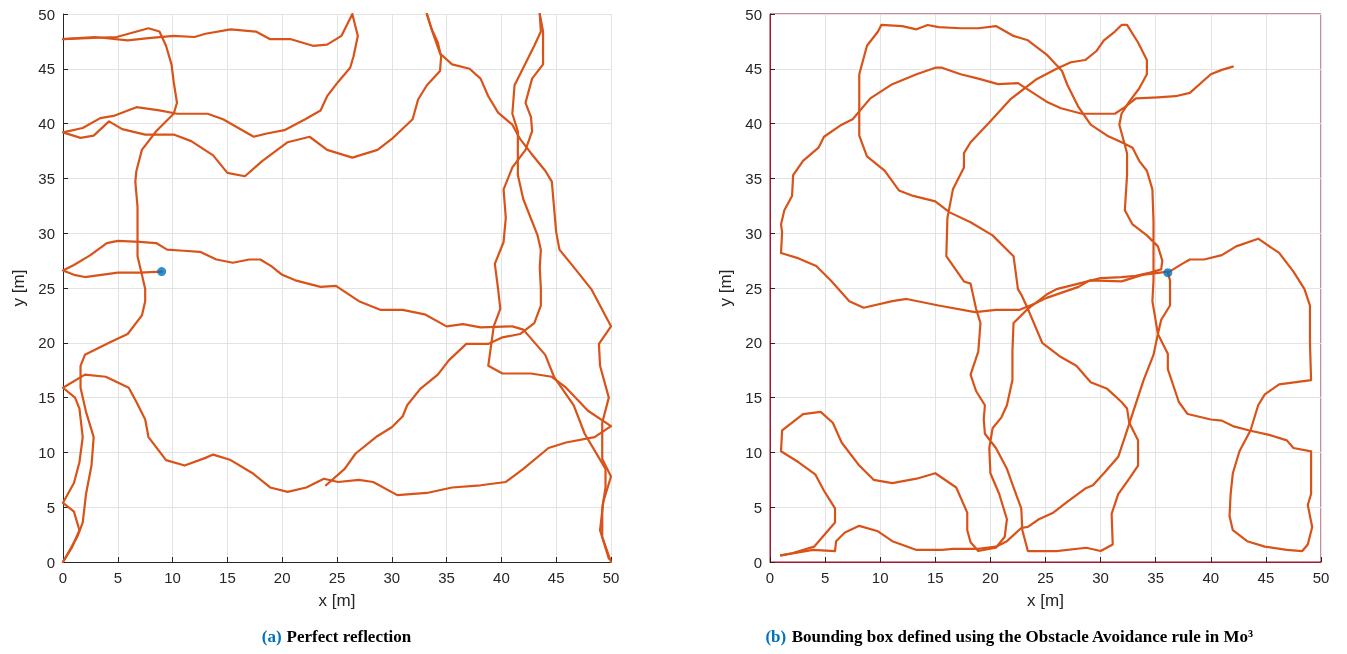 The image size is (1347, 654). I want to click on text: (b) Bounding box defined using the Obstacle Avoidance rule in Mo³, so click(1009, 636).